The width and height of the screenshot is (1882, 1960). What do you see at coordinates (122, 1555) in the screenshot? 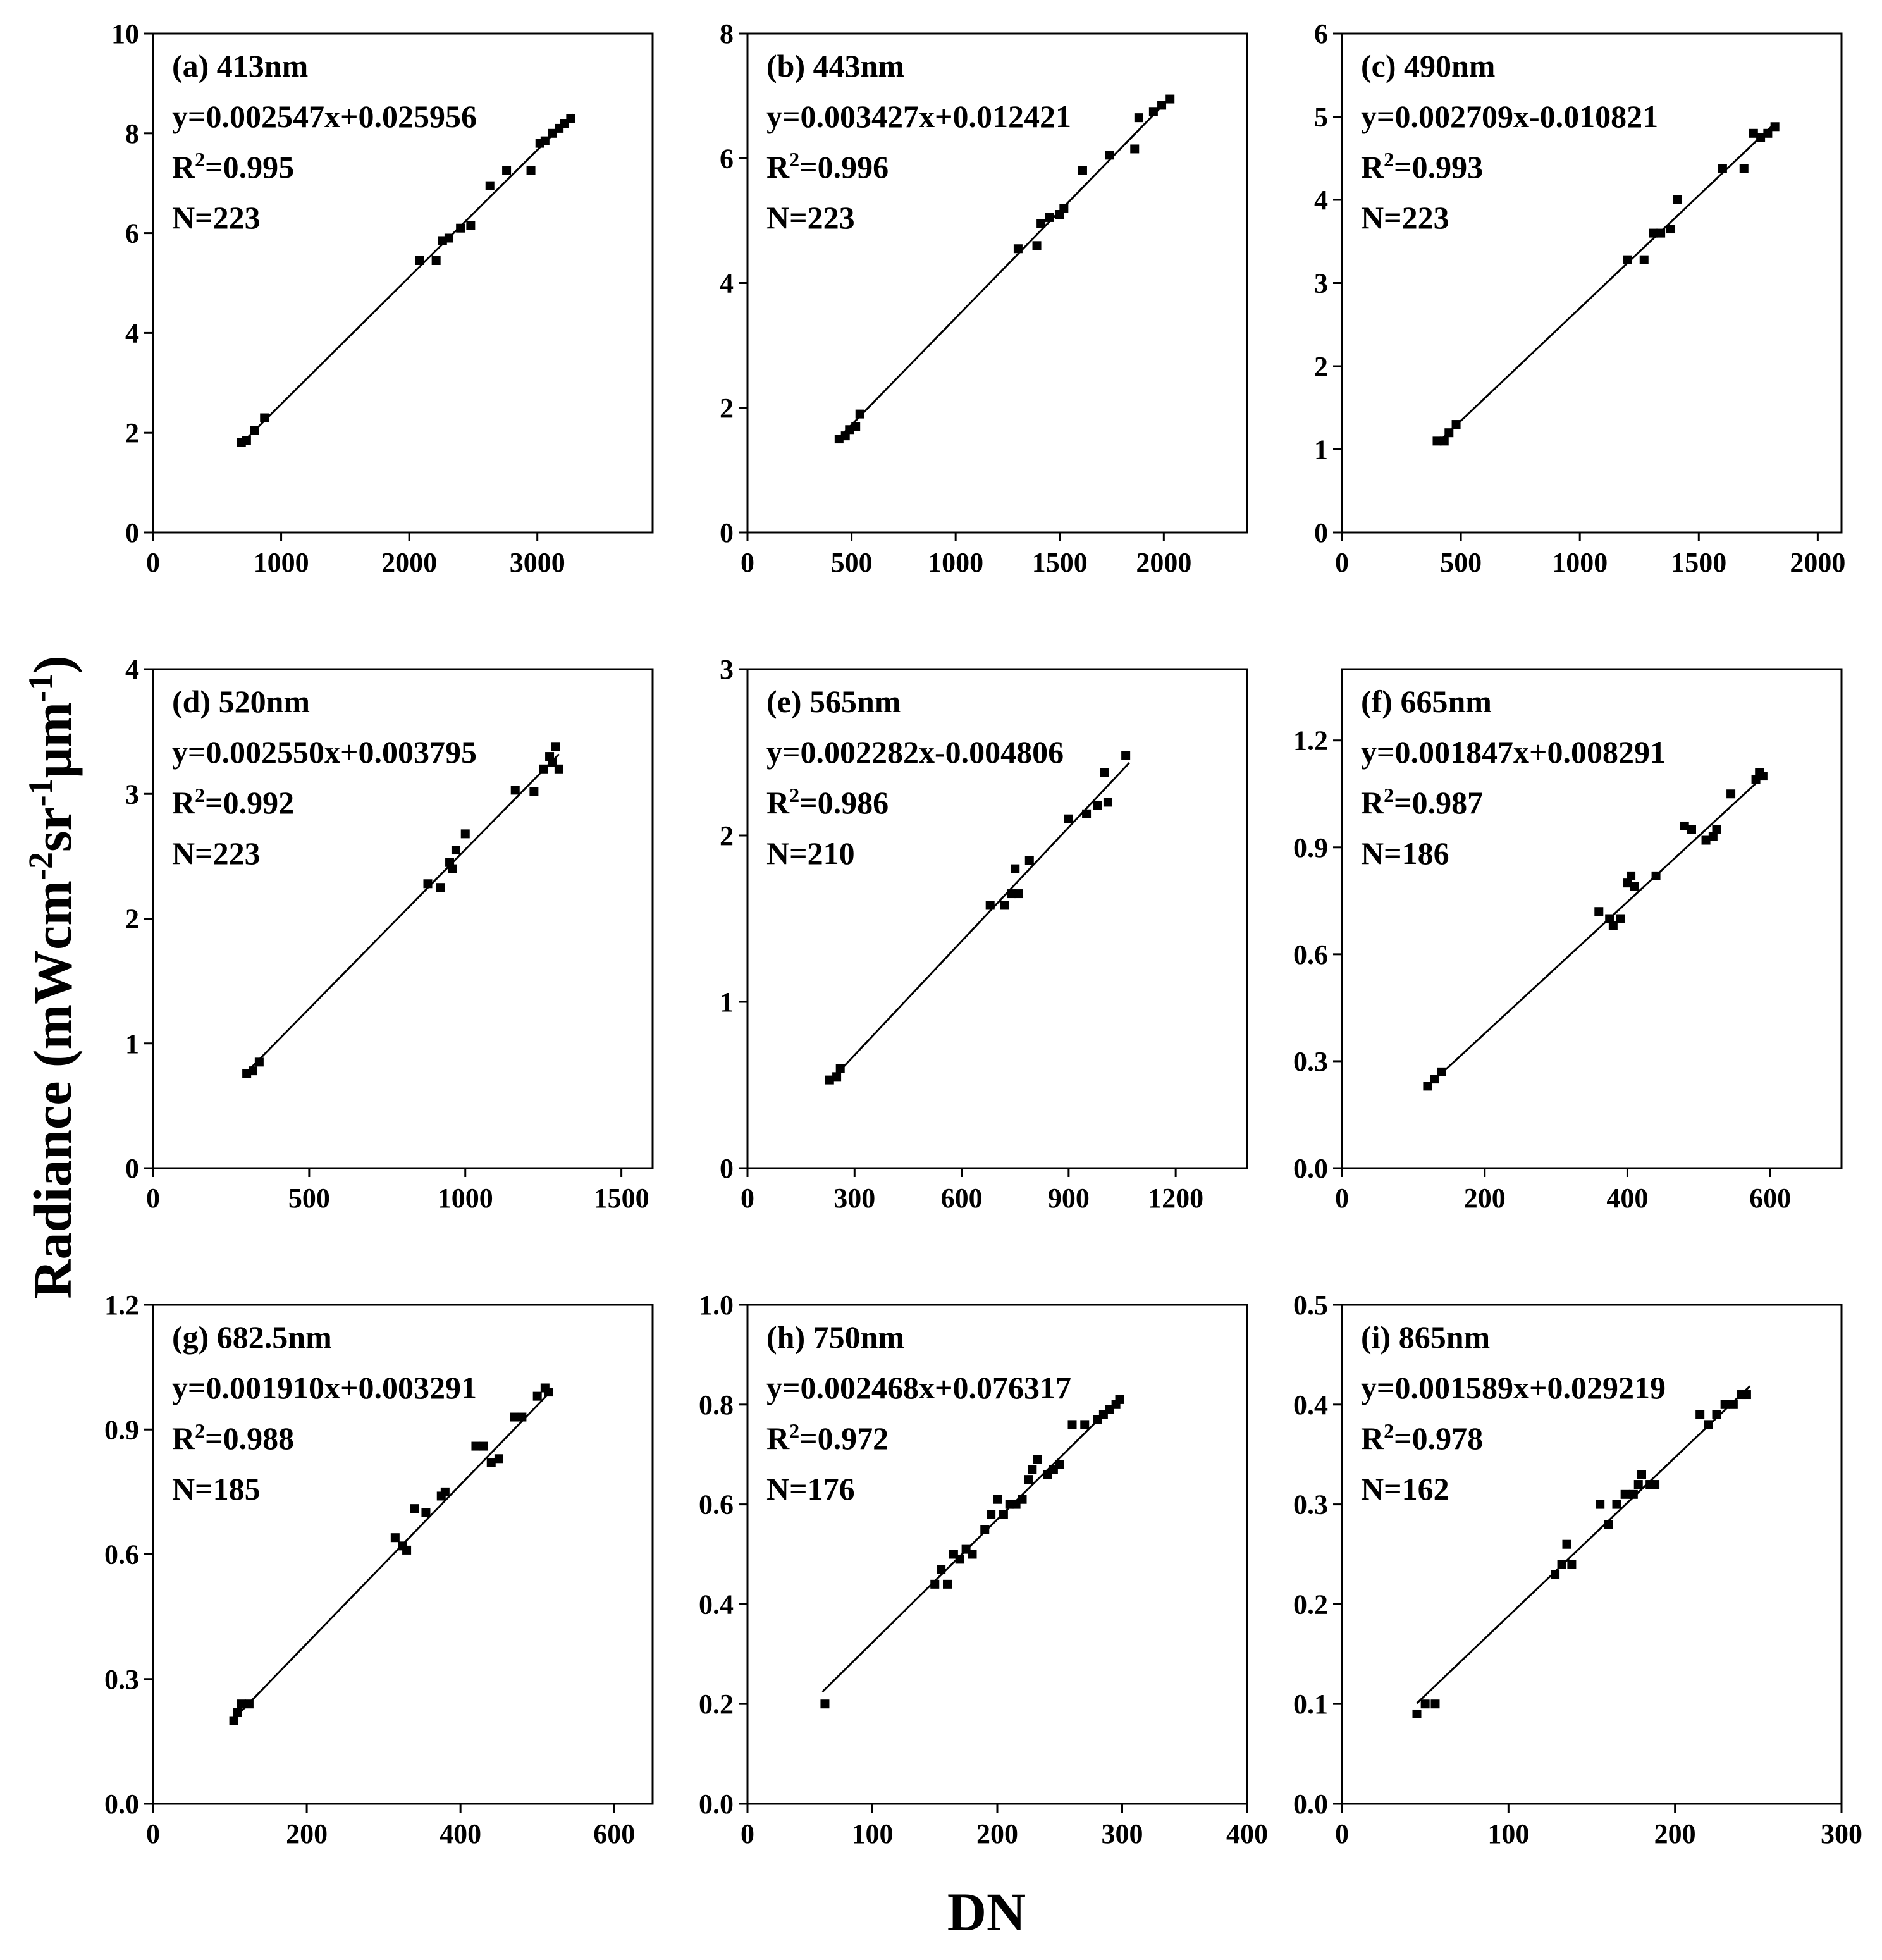
I see `y-tick-label: 0.6` at bounding box center [122, 1555].